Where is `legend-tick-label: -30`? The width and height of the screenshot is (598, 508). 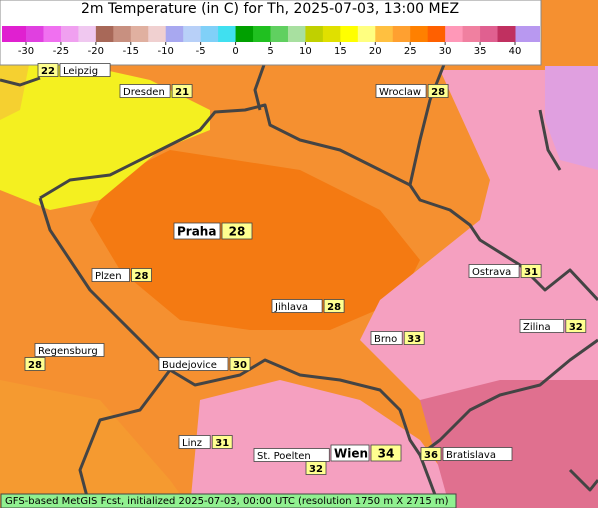
legend-tick-label: -30 is located at coordinates (26, 51).